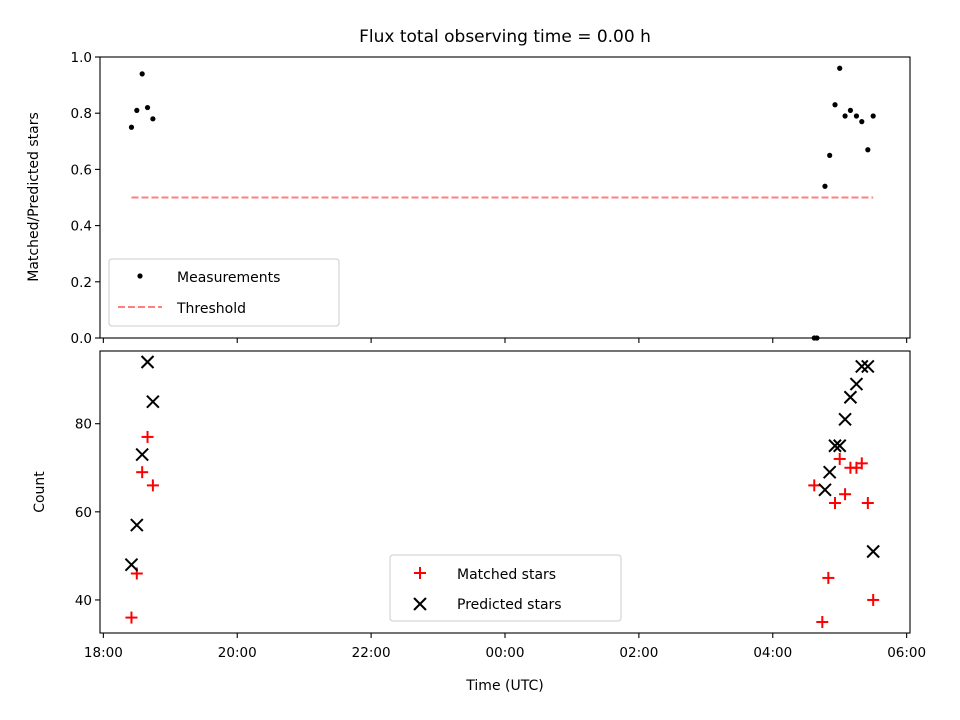 The image size is (960, 720). I want to click on x-tick-label: 00:00, so click(505, 653).